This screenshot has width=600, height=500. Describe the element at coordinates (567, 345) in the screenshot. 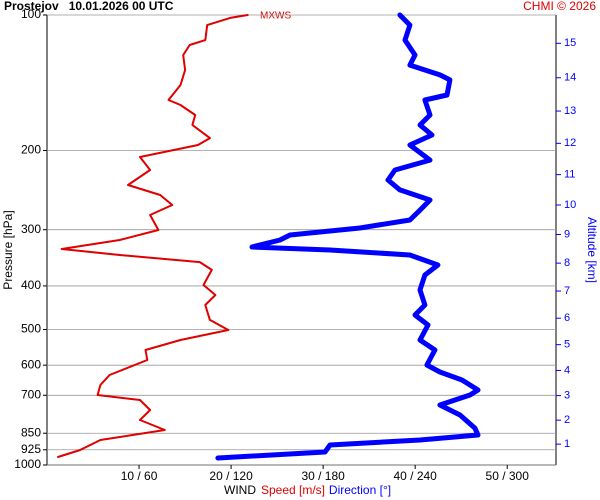

I see `y2-tick-label: 5` at that location.